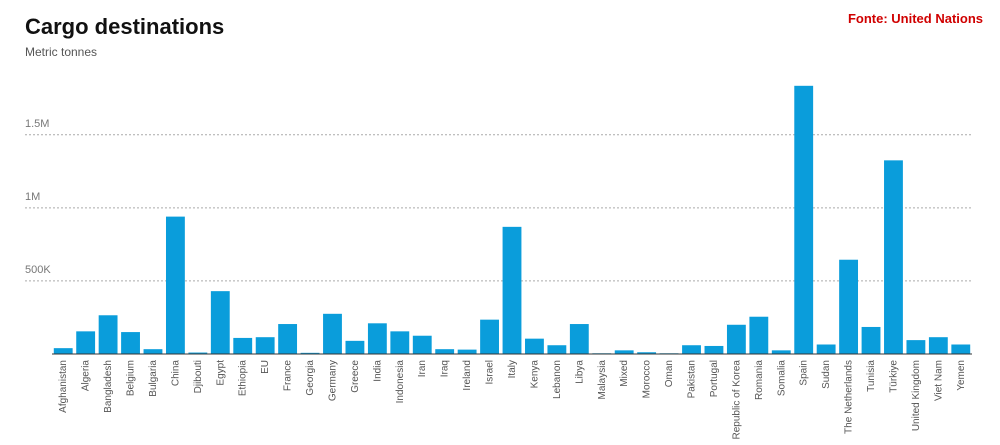 Image resolution: width=1000 pixels, height=445 pixels. What do you see at coordinates (400, 382) in the screenshot?
I see `x-tick-label: Indonesia` at bounding box center [400, 382].